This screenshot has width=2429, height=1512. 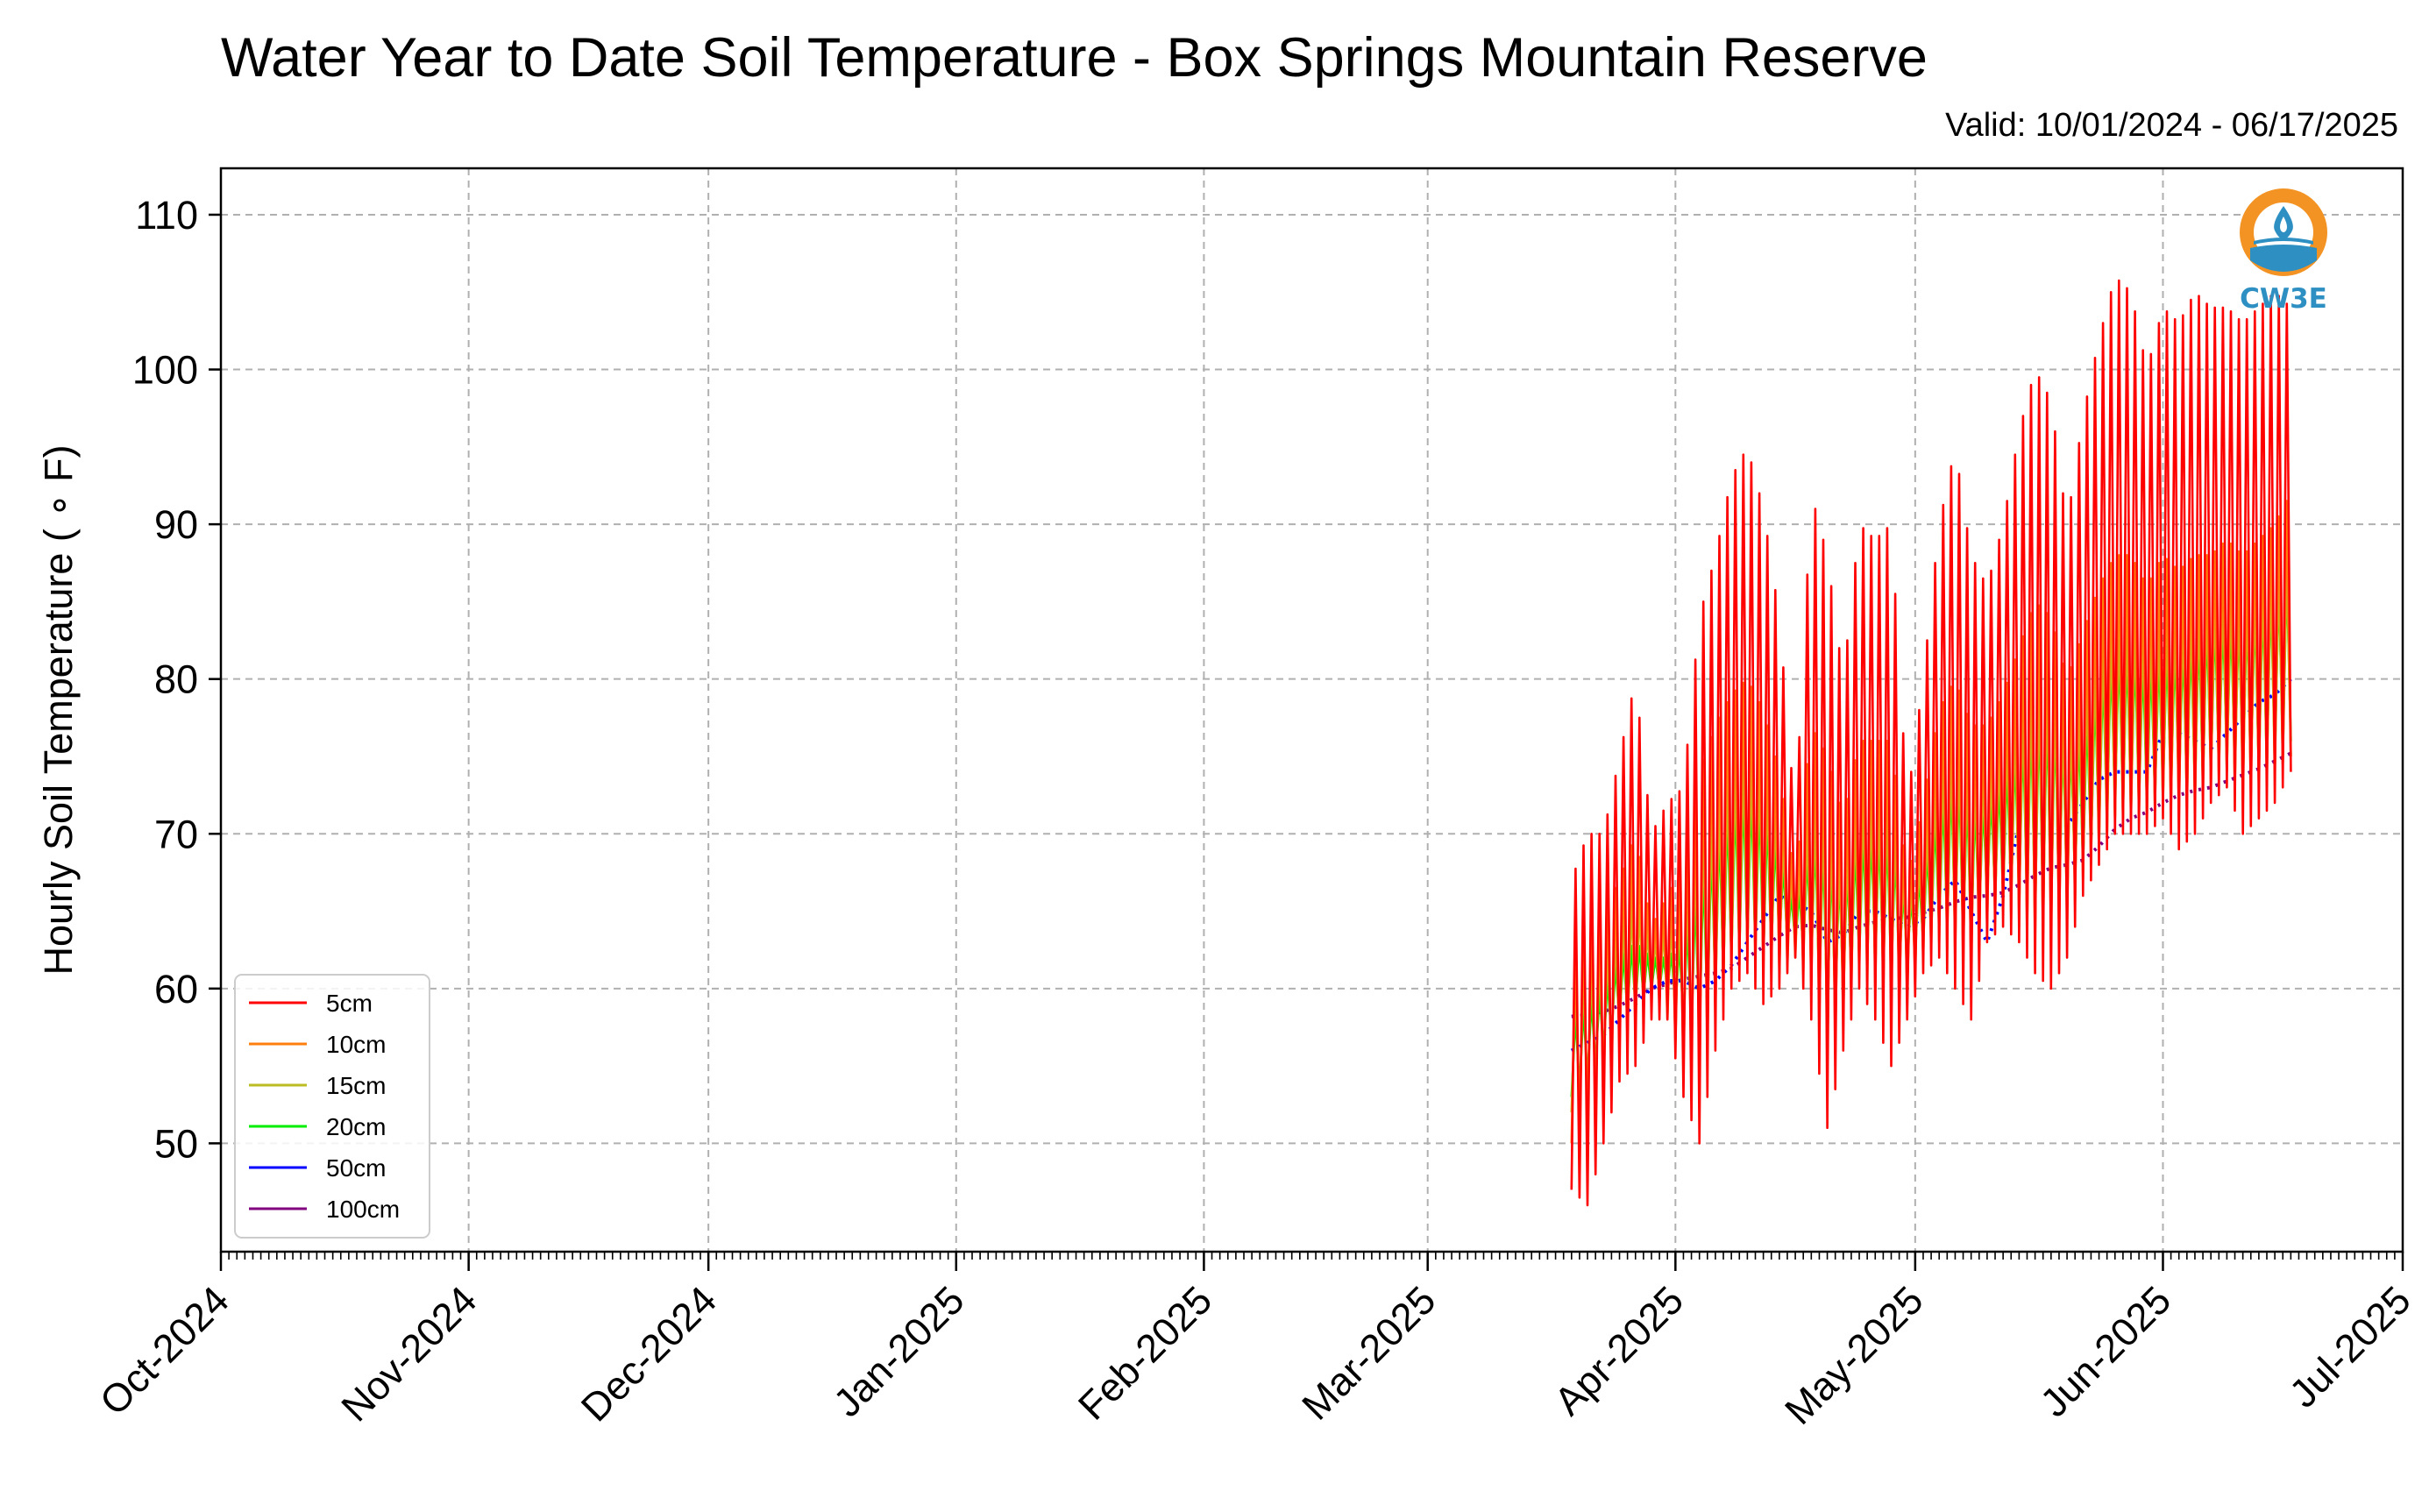 What do you see at coordinates (409, 1353) in the screenshot?
I see `x-tick-label: Nov-2024` at bounding box center [409, 1353].